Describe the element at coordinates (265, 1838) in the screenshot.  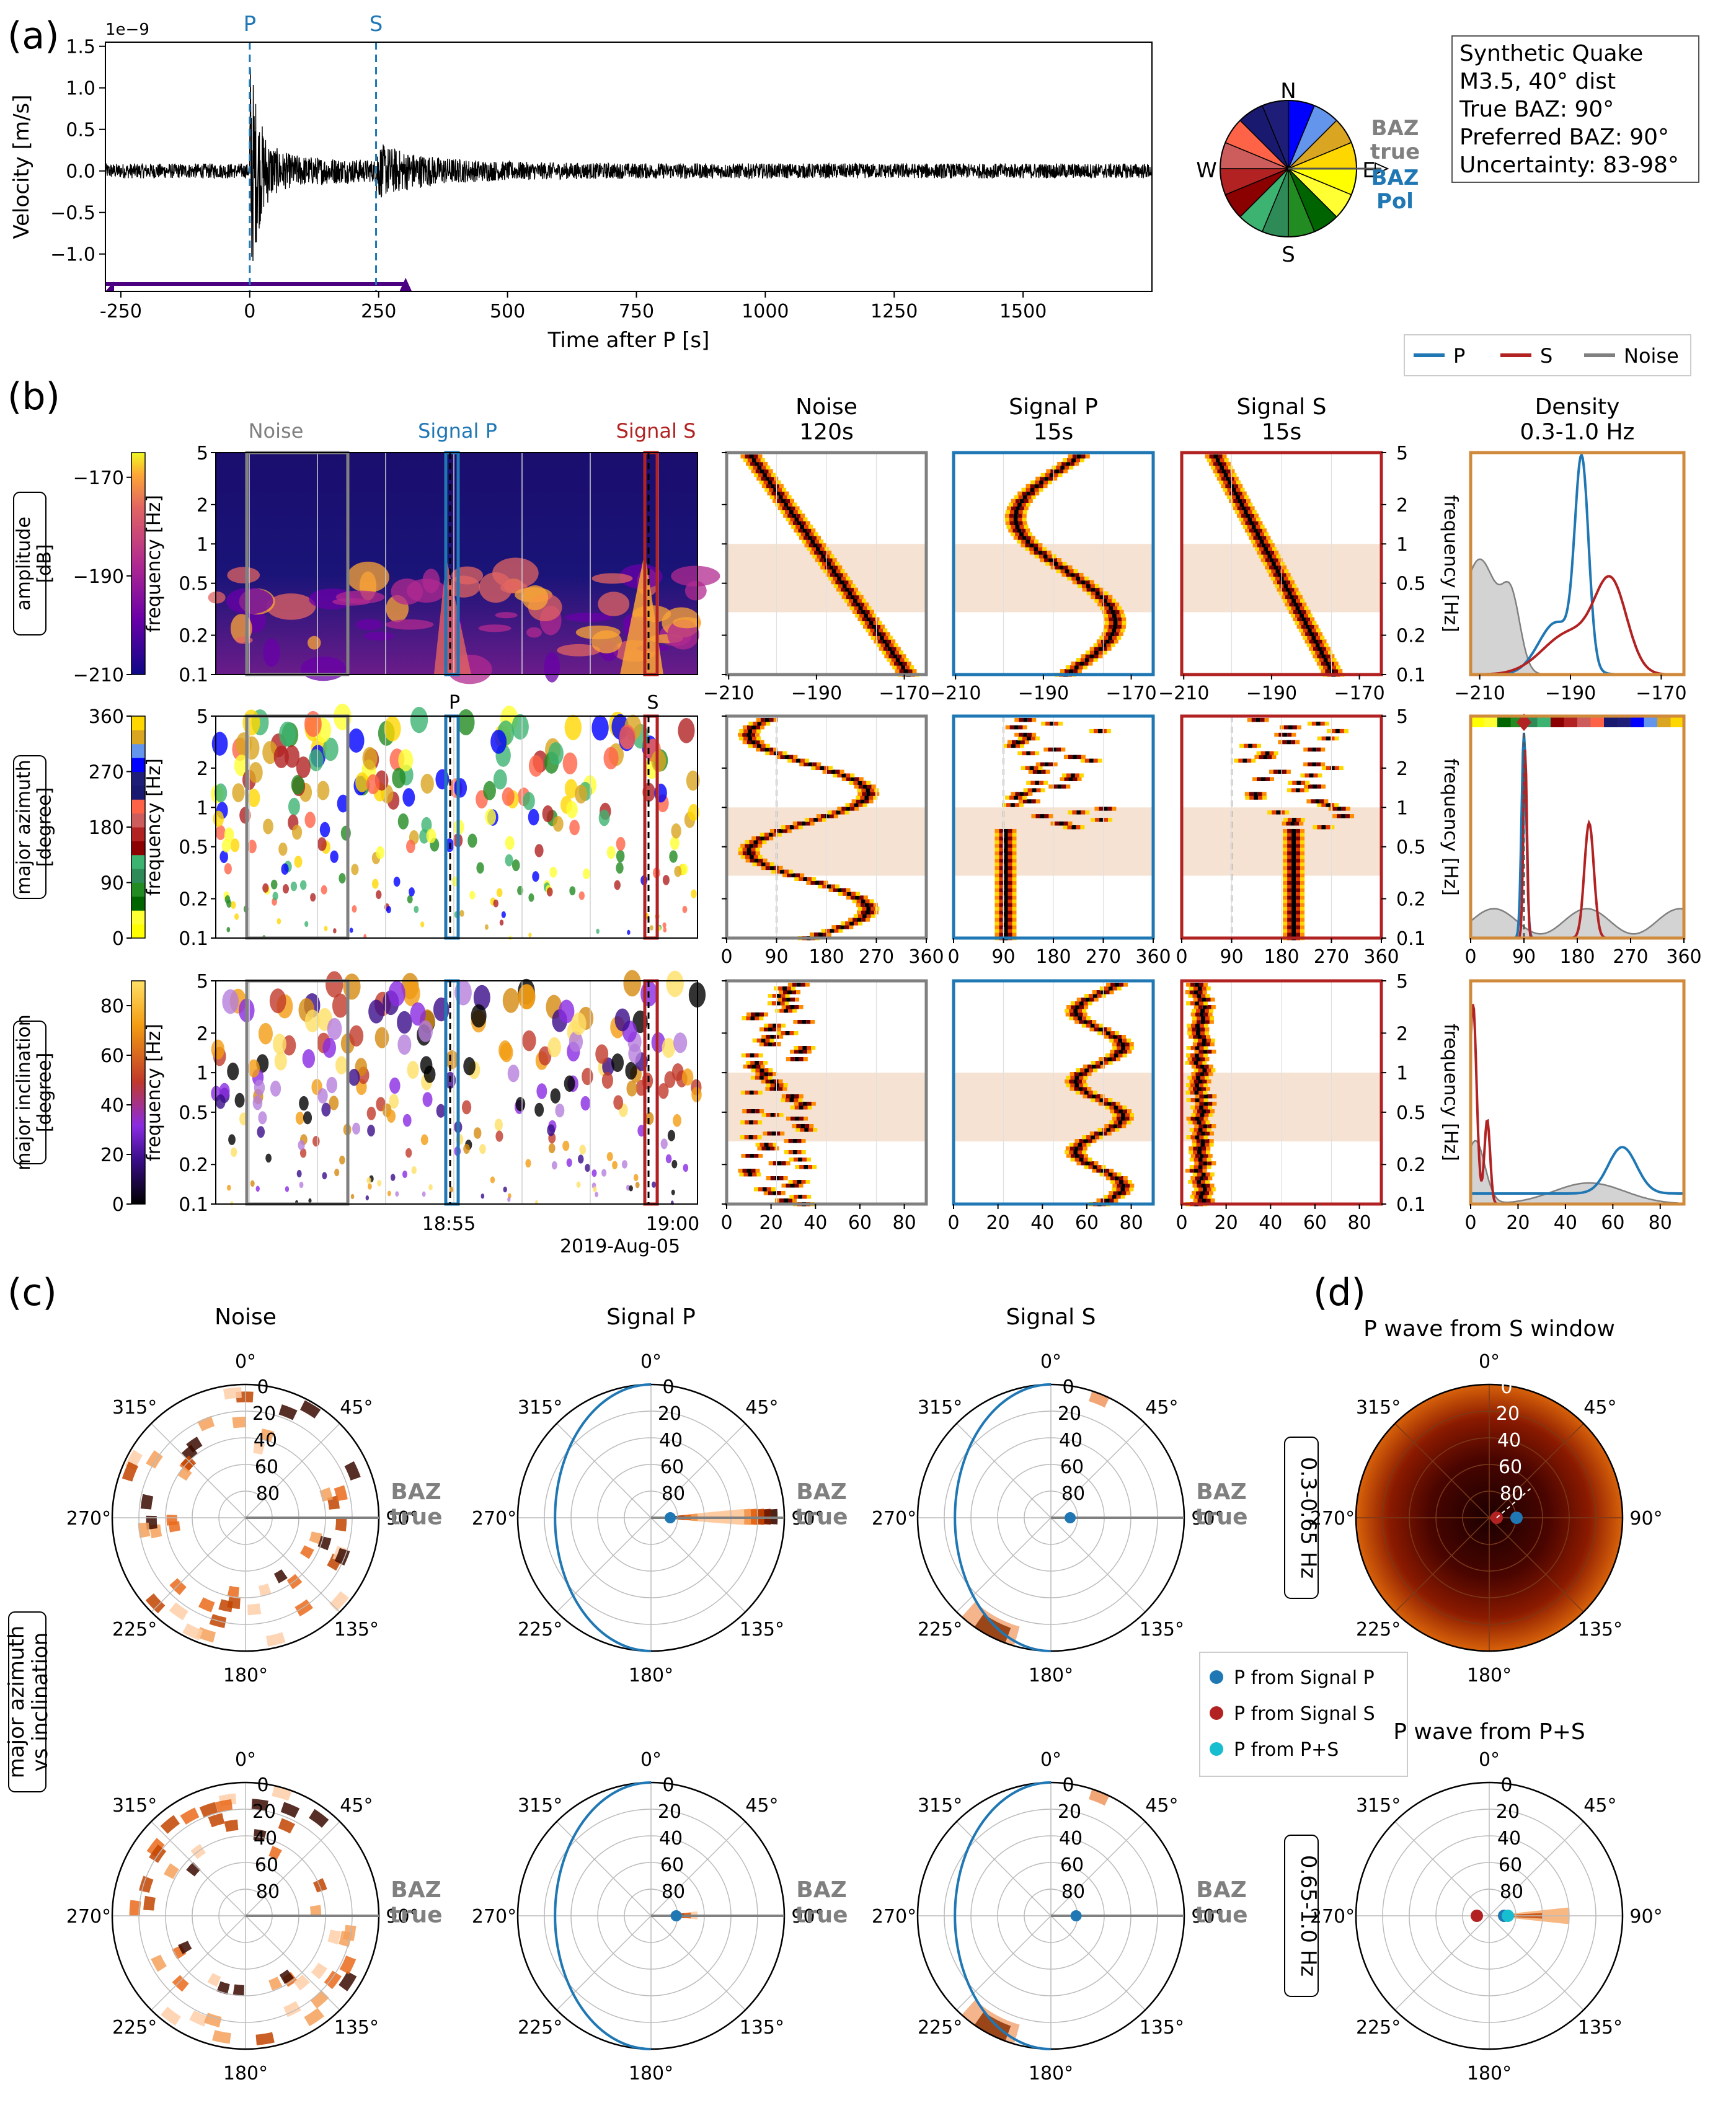
I see `r-label: 40` at that location.